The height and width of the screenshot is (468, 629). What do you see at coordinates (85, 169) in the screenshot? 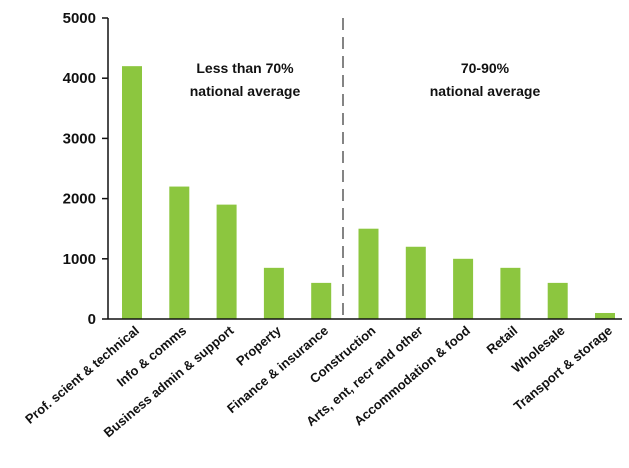
I see `y-axis-ticks: 0 1000 2000 3000 4000 5000` at bounding box center [85, 169].